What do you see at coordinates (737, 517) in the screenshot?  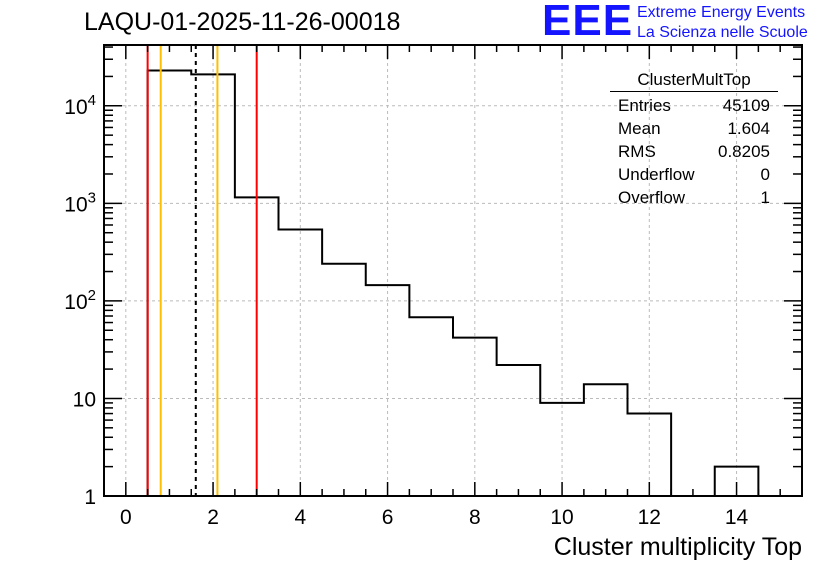 I see `x-tick-label: 14` at bounding box center [737, 517].